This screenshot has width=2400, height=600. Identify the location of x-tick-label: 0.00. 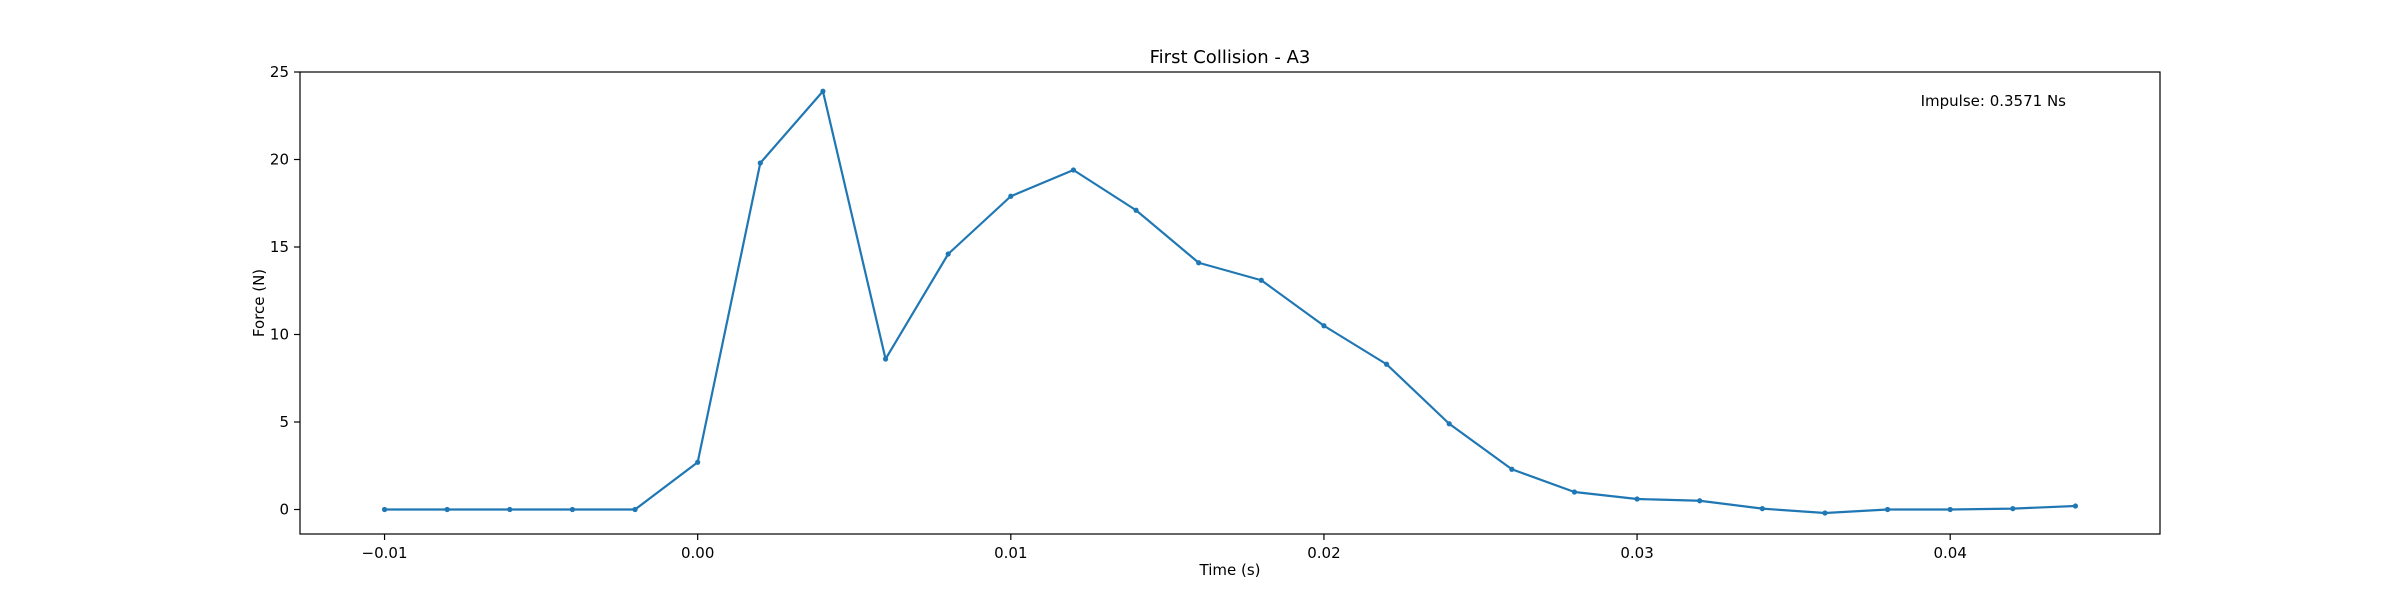
(697, 553).